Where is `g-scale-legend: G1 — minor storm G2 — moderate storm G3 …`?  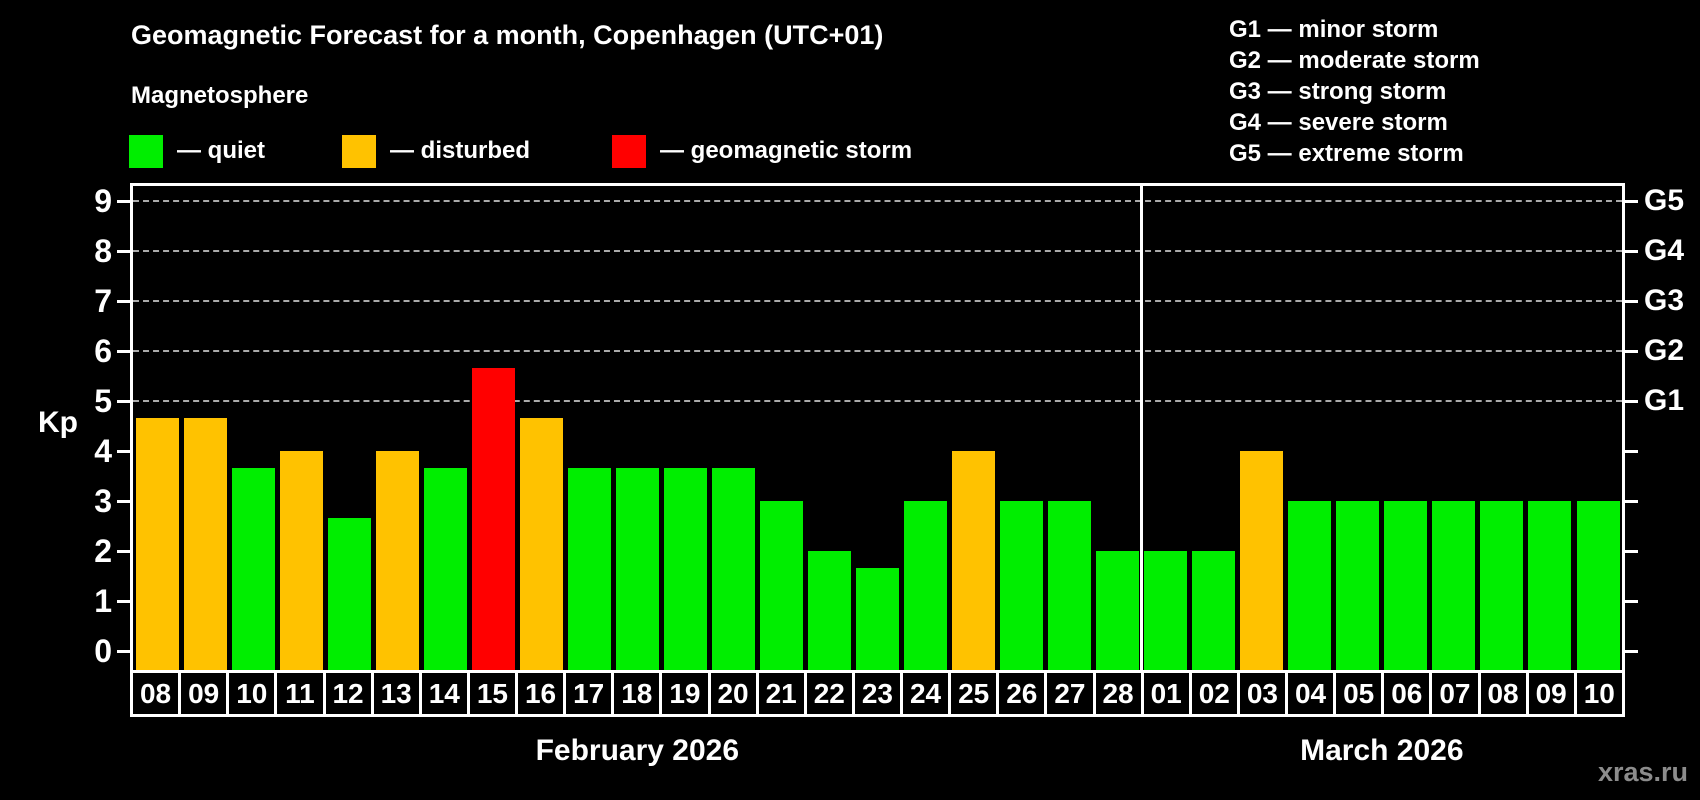 g-scale-legend: G1 — minor storm G2 — moderate storm G3 … is located at coordinates (1354, 91).